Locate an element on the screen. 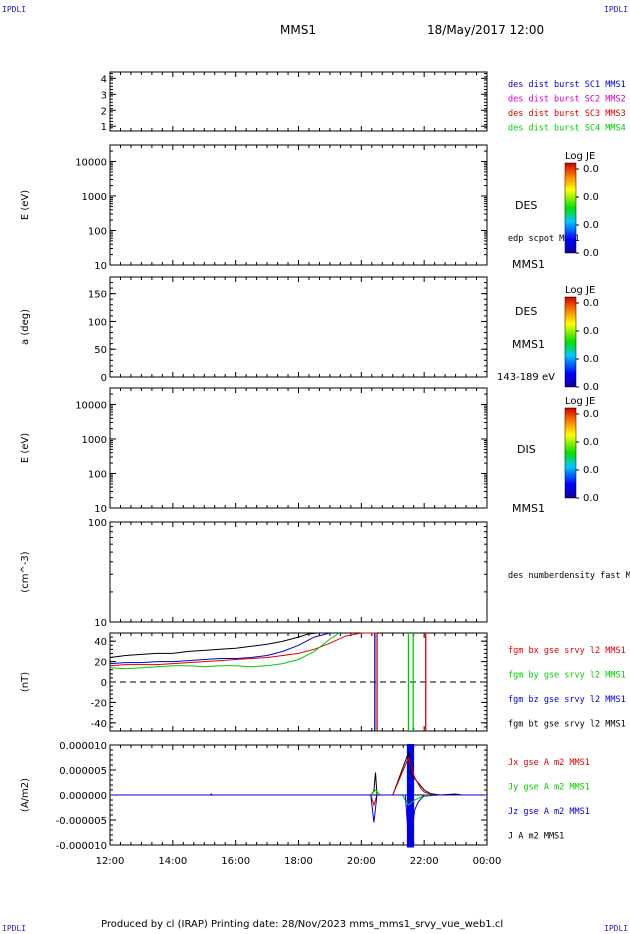 This screenshot has height=934, width=630. corner-label-top-right: IPDLI is located at coordinates (616, 9).